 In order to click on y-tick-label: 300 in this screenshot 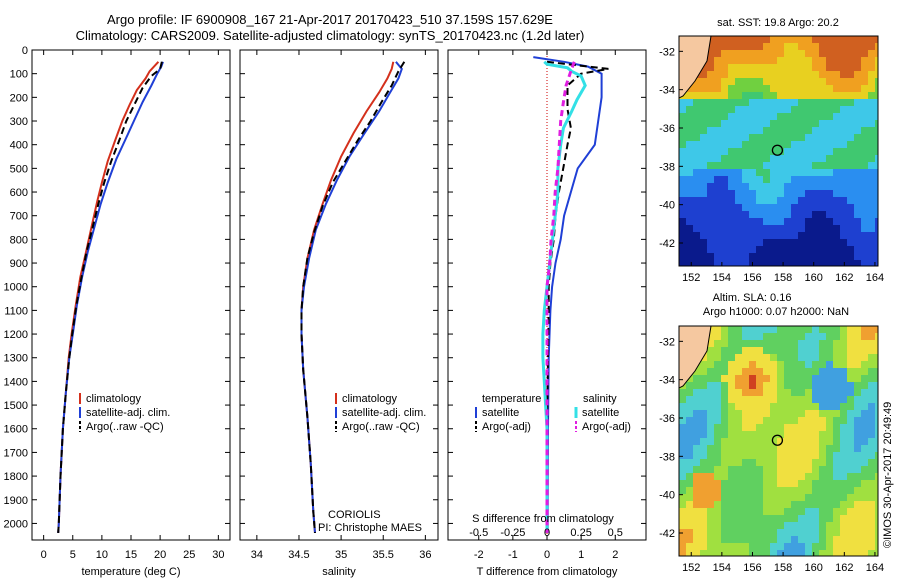, I will do `click(19, 122)`.